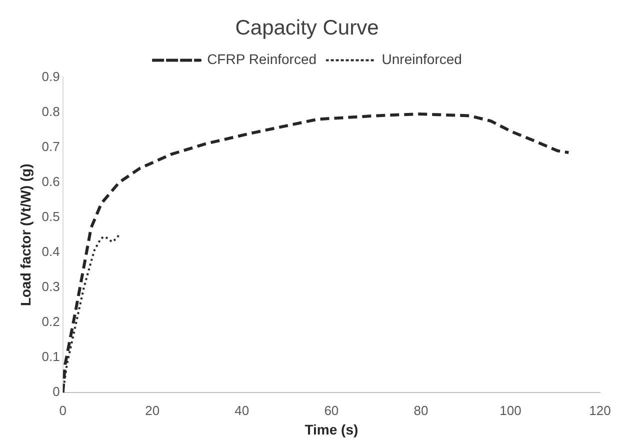  Describe the element at coordinates (25, 235) in the screenshot. I see `y-axis-title: Load factor (Vt/W) (g)` at that location.